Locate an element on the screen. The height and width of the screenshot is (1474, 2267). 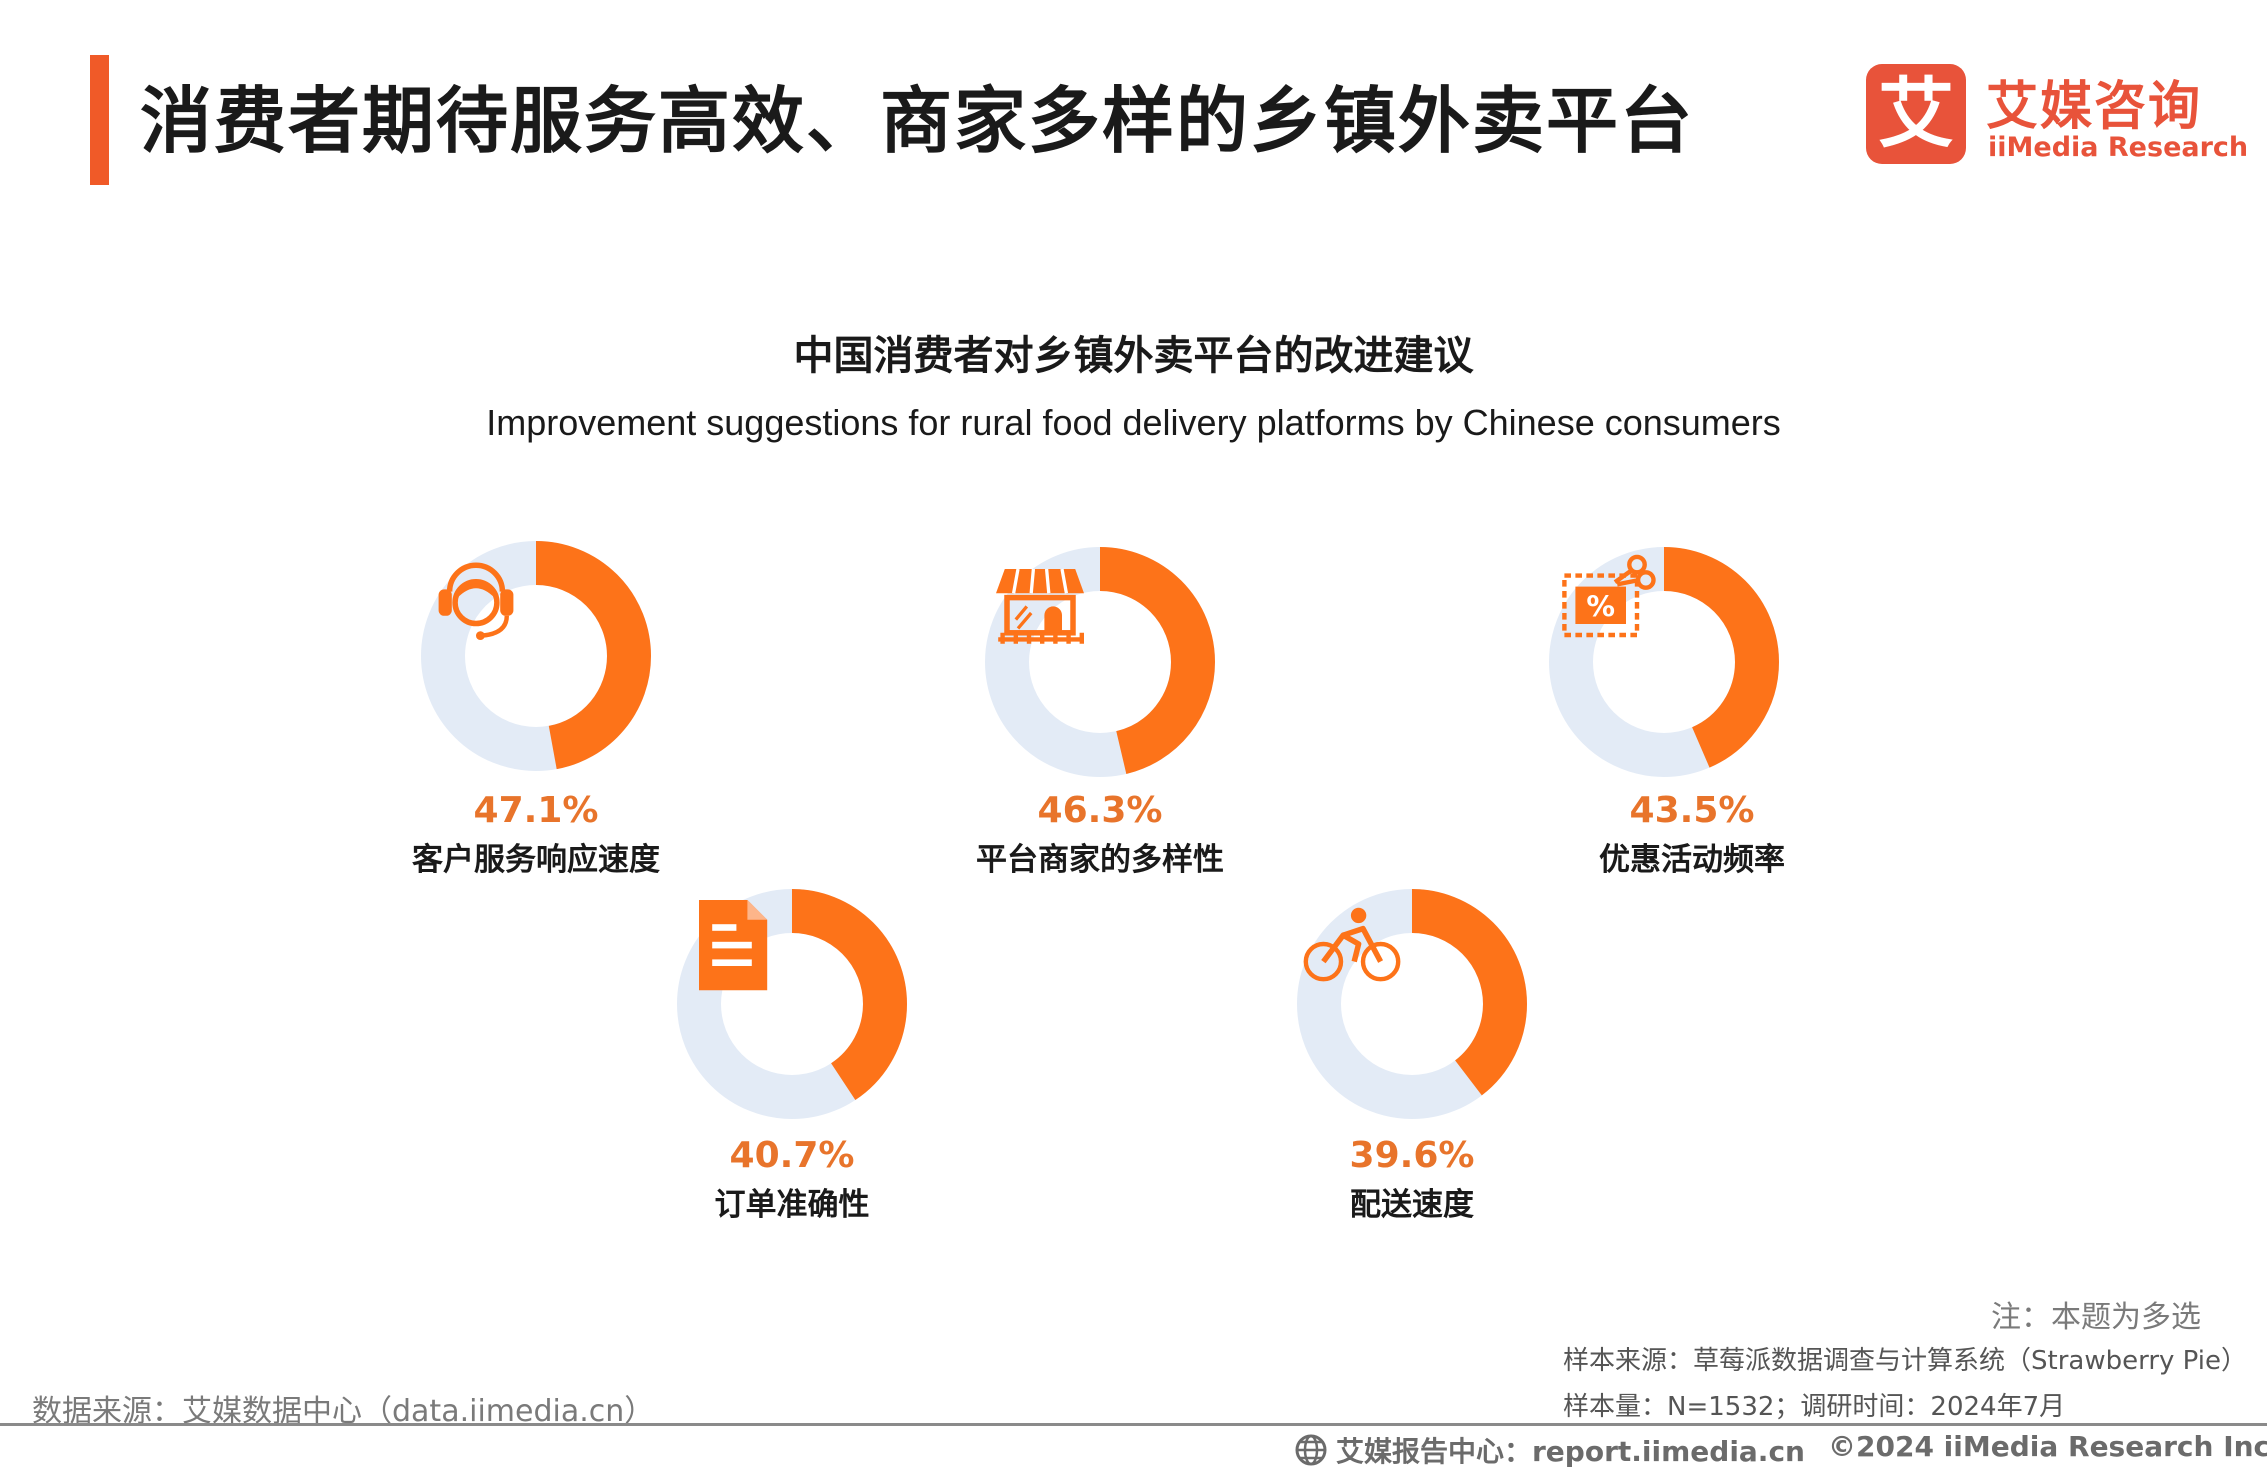
donut-chart-merchant-diversity is located at coordinates (1100, 662).